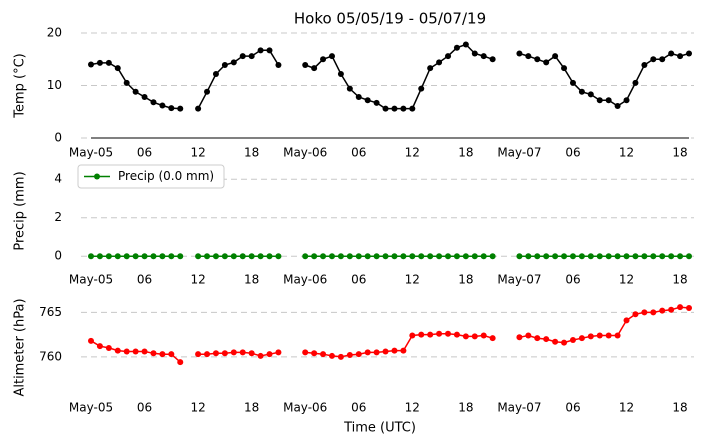  What do you see at coordinates (305, 280) in the screenshot?
I see `x-tick-label: May-06` at bounding box center [305, 280].